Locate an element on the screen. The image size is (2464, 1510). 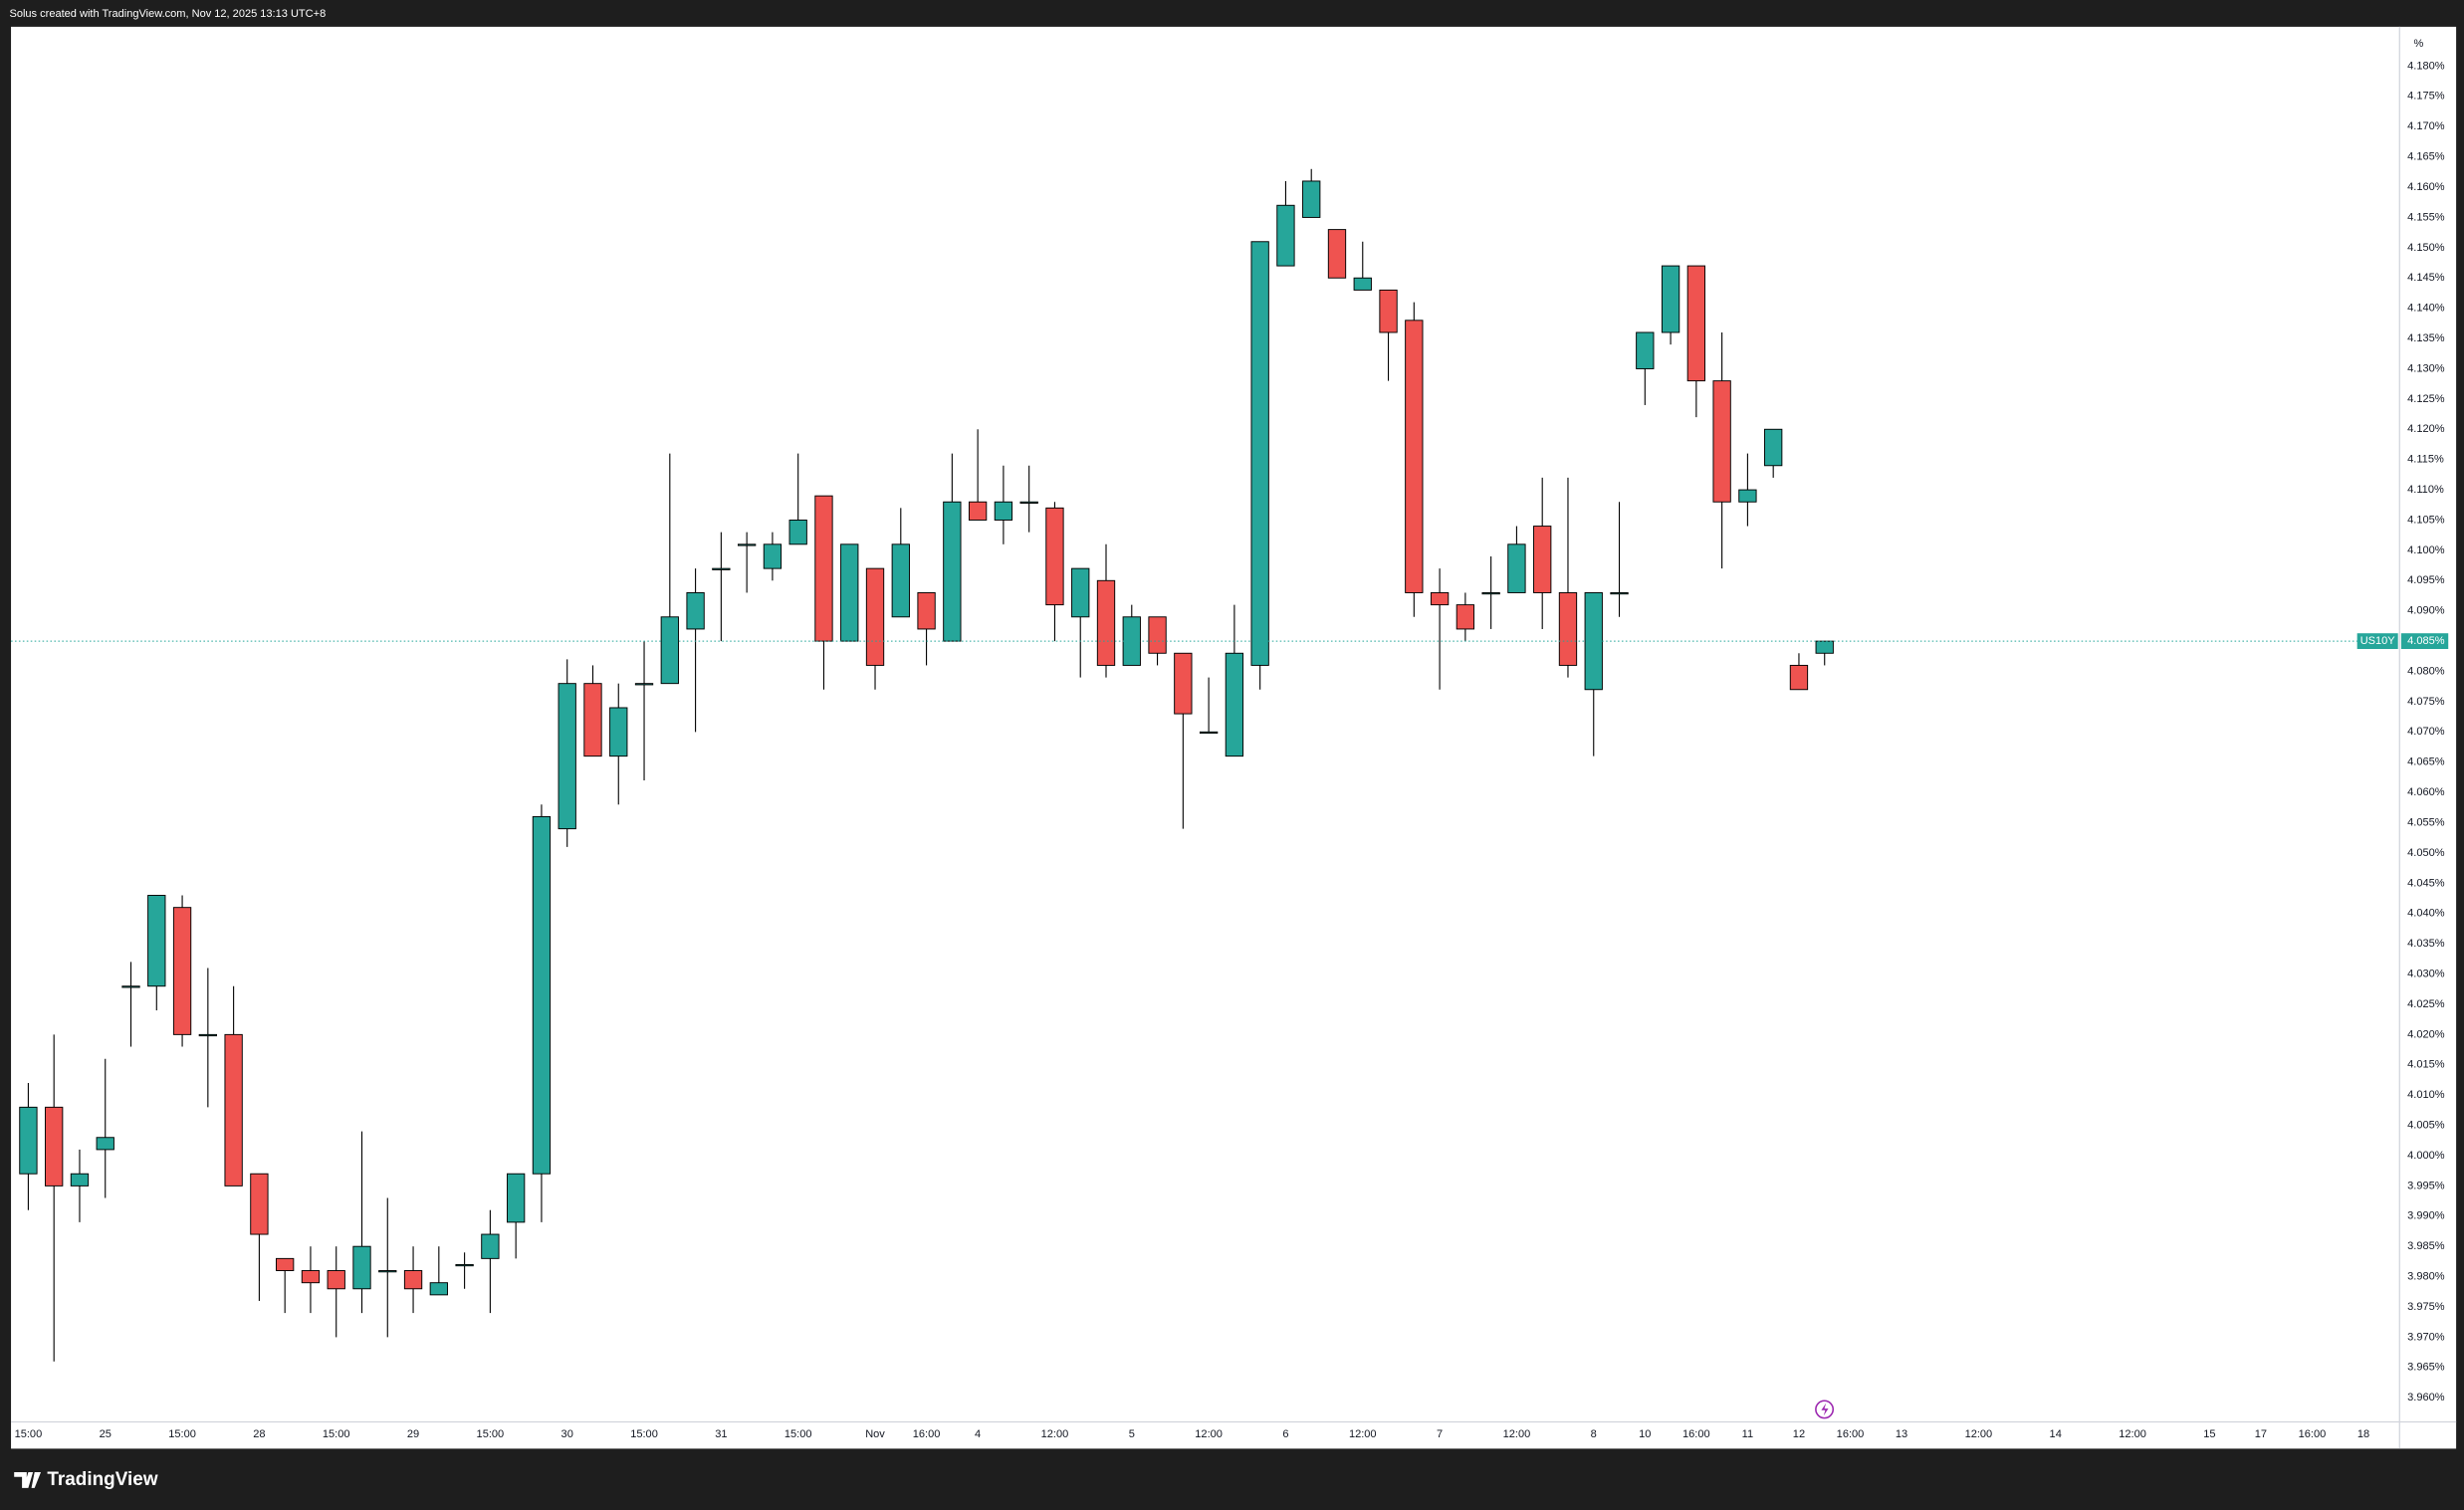
y-tick-label: 4.145% is located at coordinates (2426, 278).